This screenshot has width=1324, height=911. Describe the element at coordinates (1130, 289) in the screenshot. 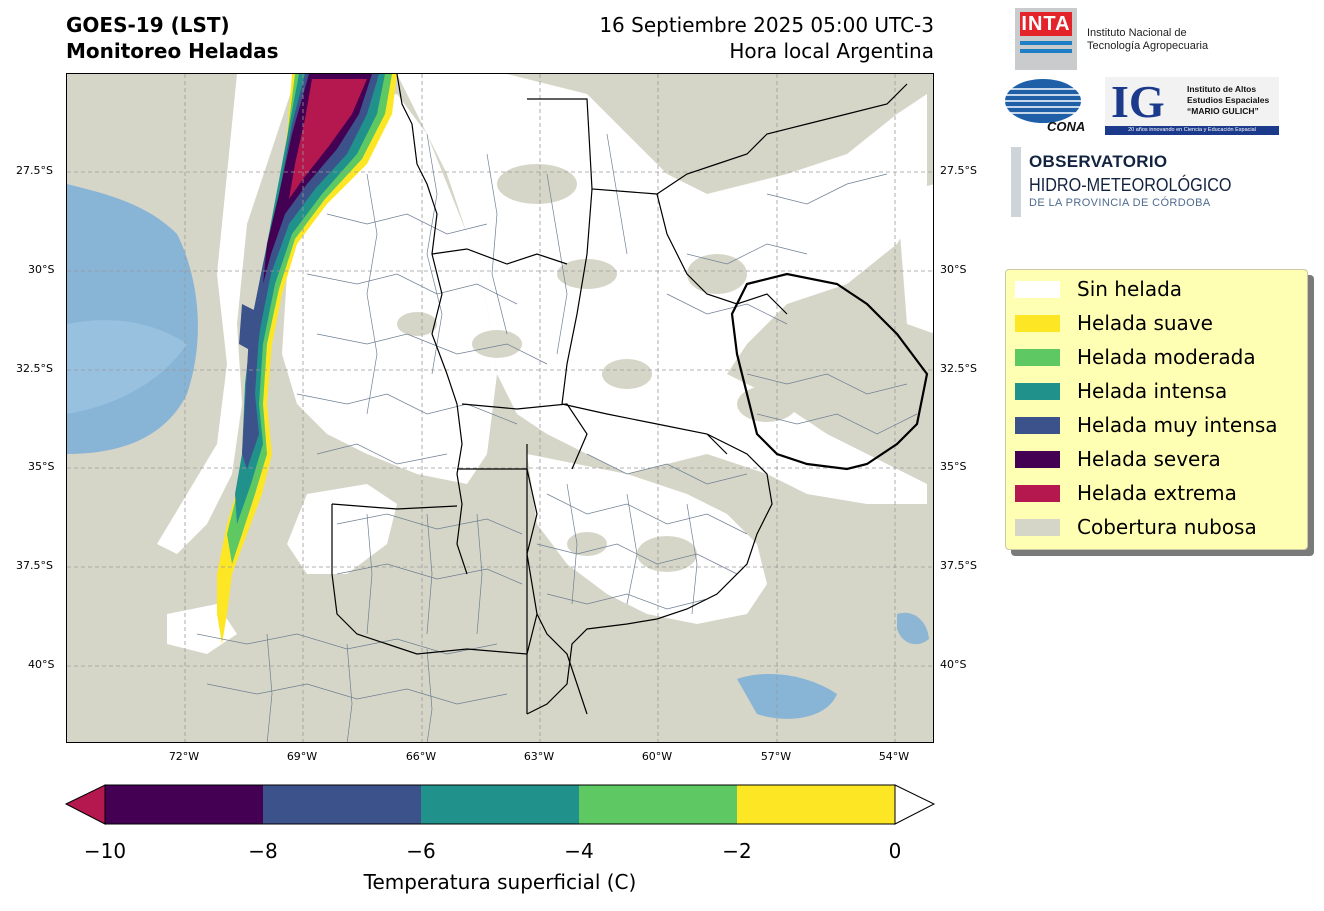

I see `legend-label: Sin helada` at that location.